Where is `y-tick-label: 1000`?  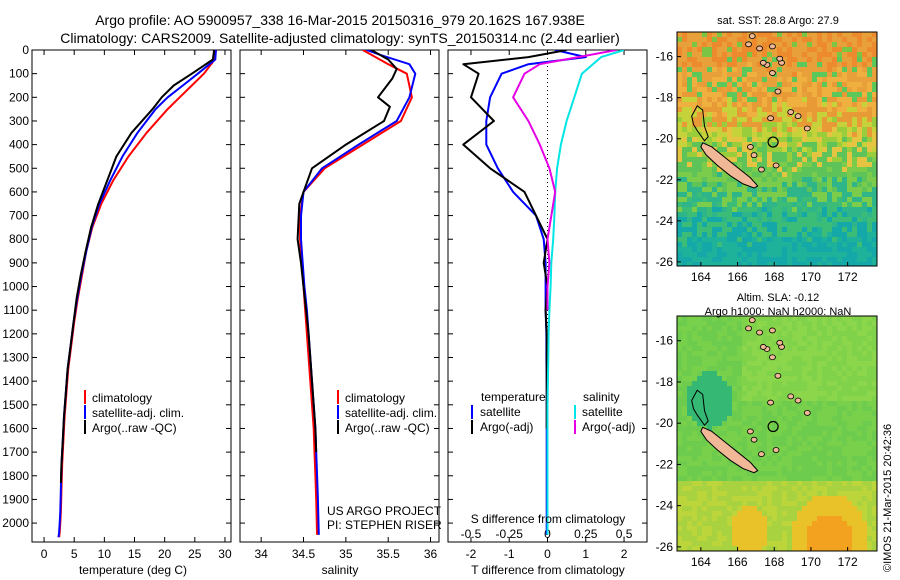
y-tick-label: 1000 is located at coordinates (15, 287).